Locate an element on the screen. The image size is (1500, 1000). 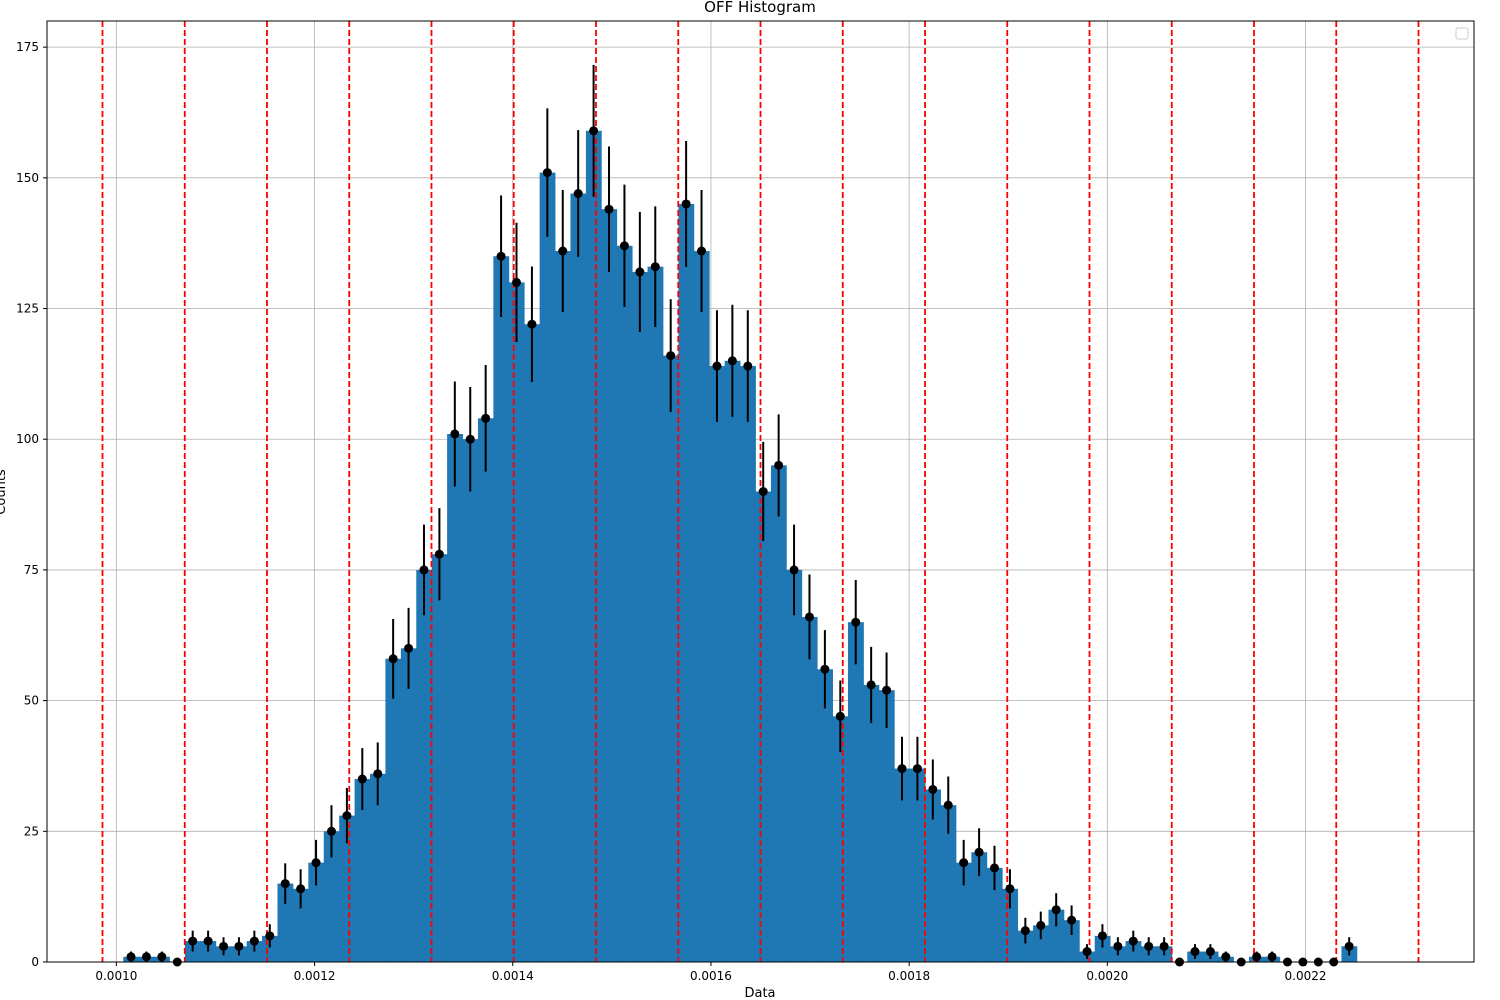
y-tick-label: 0 is located at coordinates (35, 962).